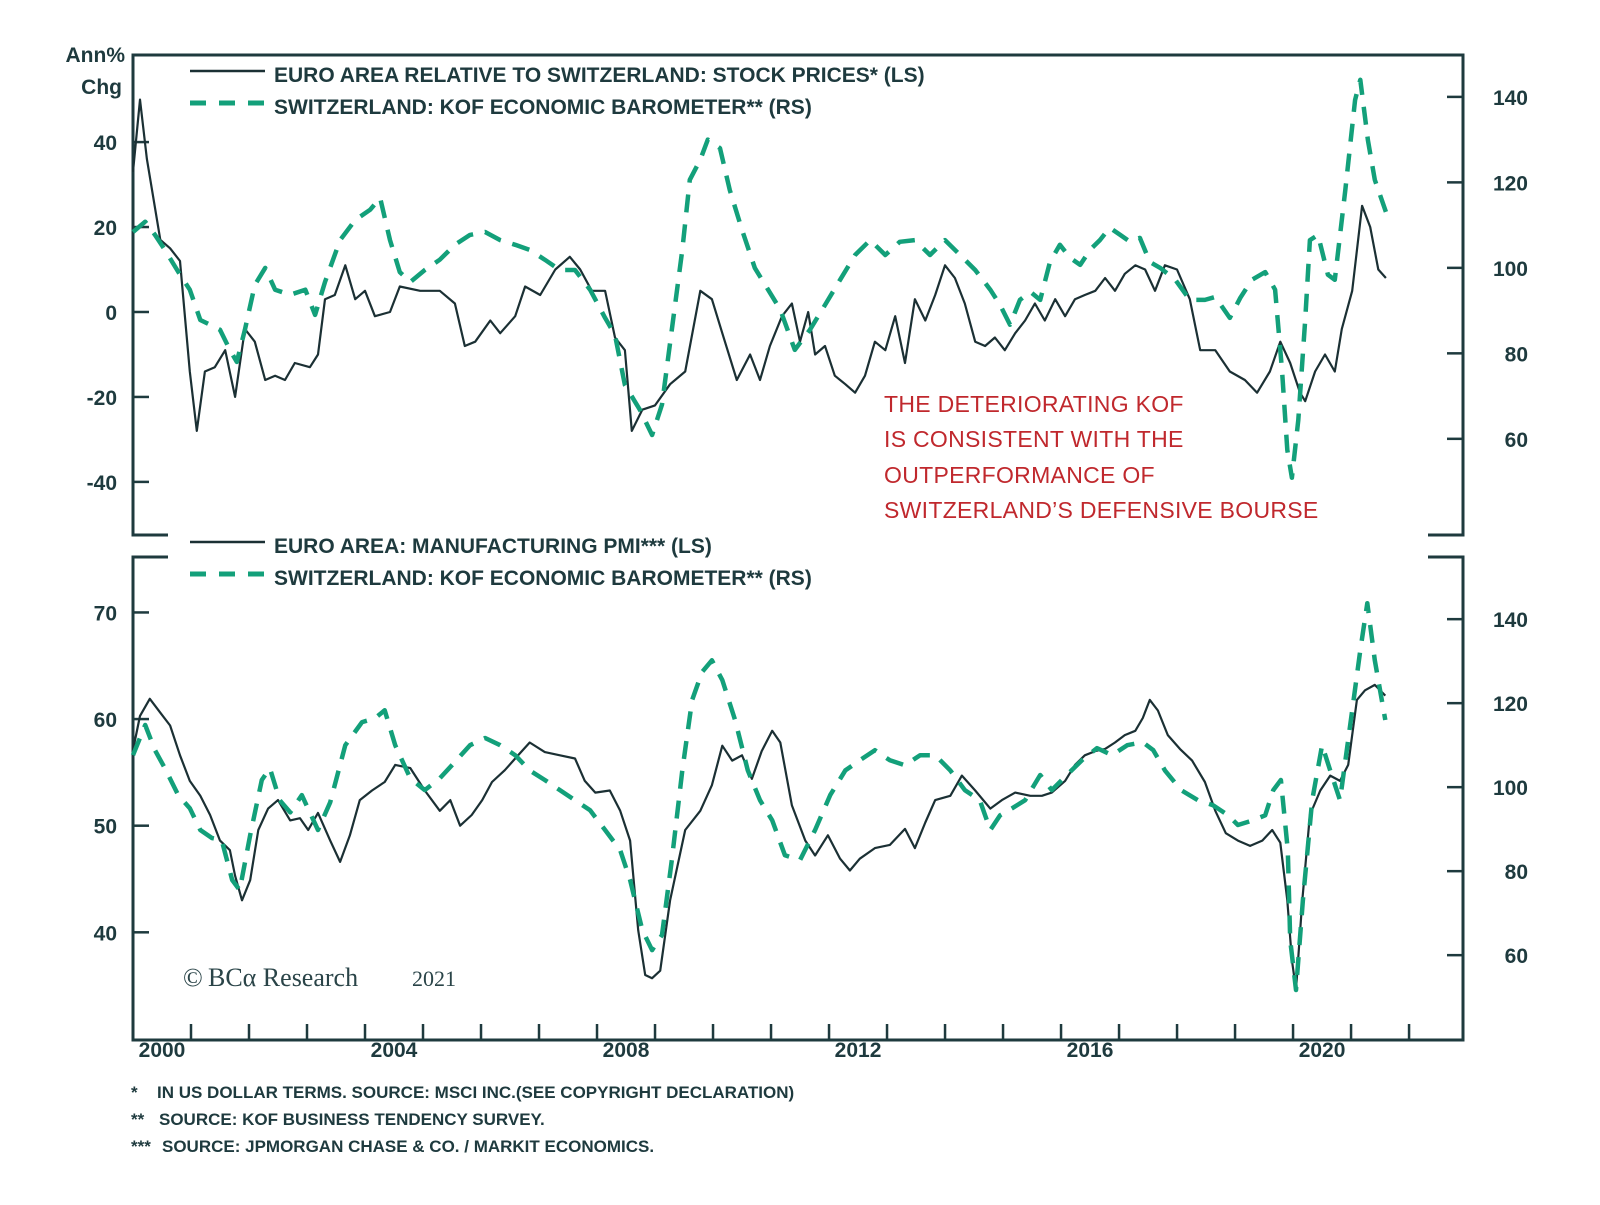 Image resolution: width=1600 pixels, height=1205 pixels. I want to click on top-left-tick-label: 20, so click(105, 228).